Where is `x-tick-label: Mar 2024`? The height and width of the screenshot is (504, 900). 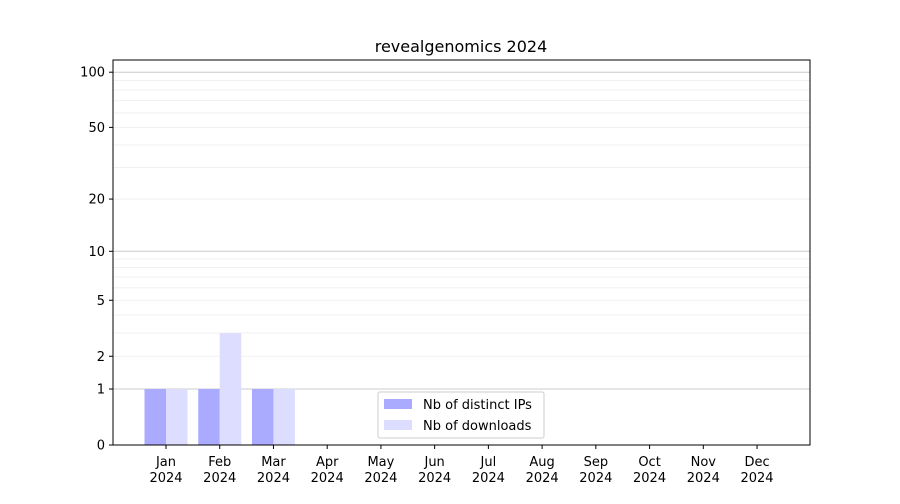 x-tick-label: Mar 2024 is located at coordinates (273, 470).